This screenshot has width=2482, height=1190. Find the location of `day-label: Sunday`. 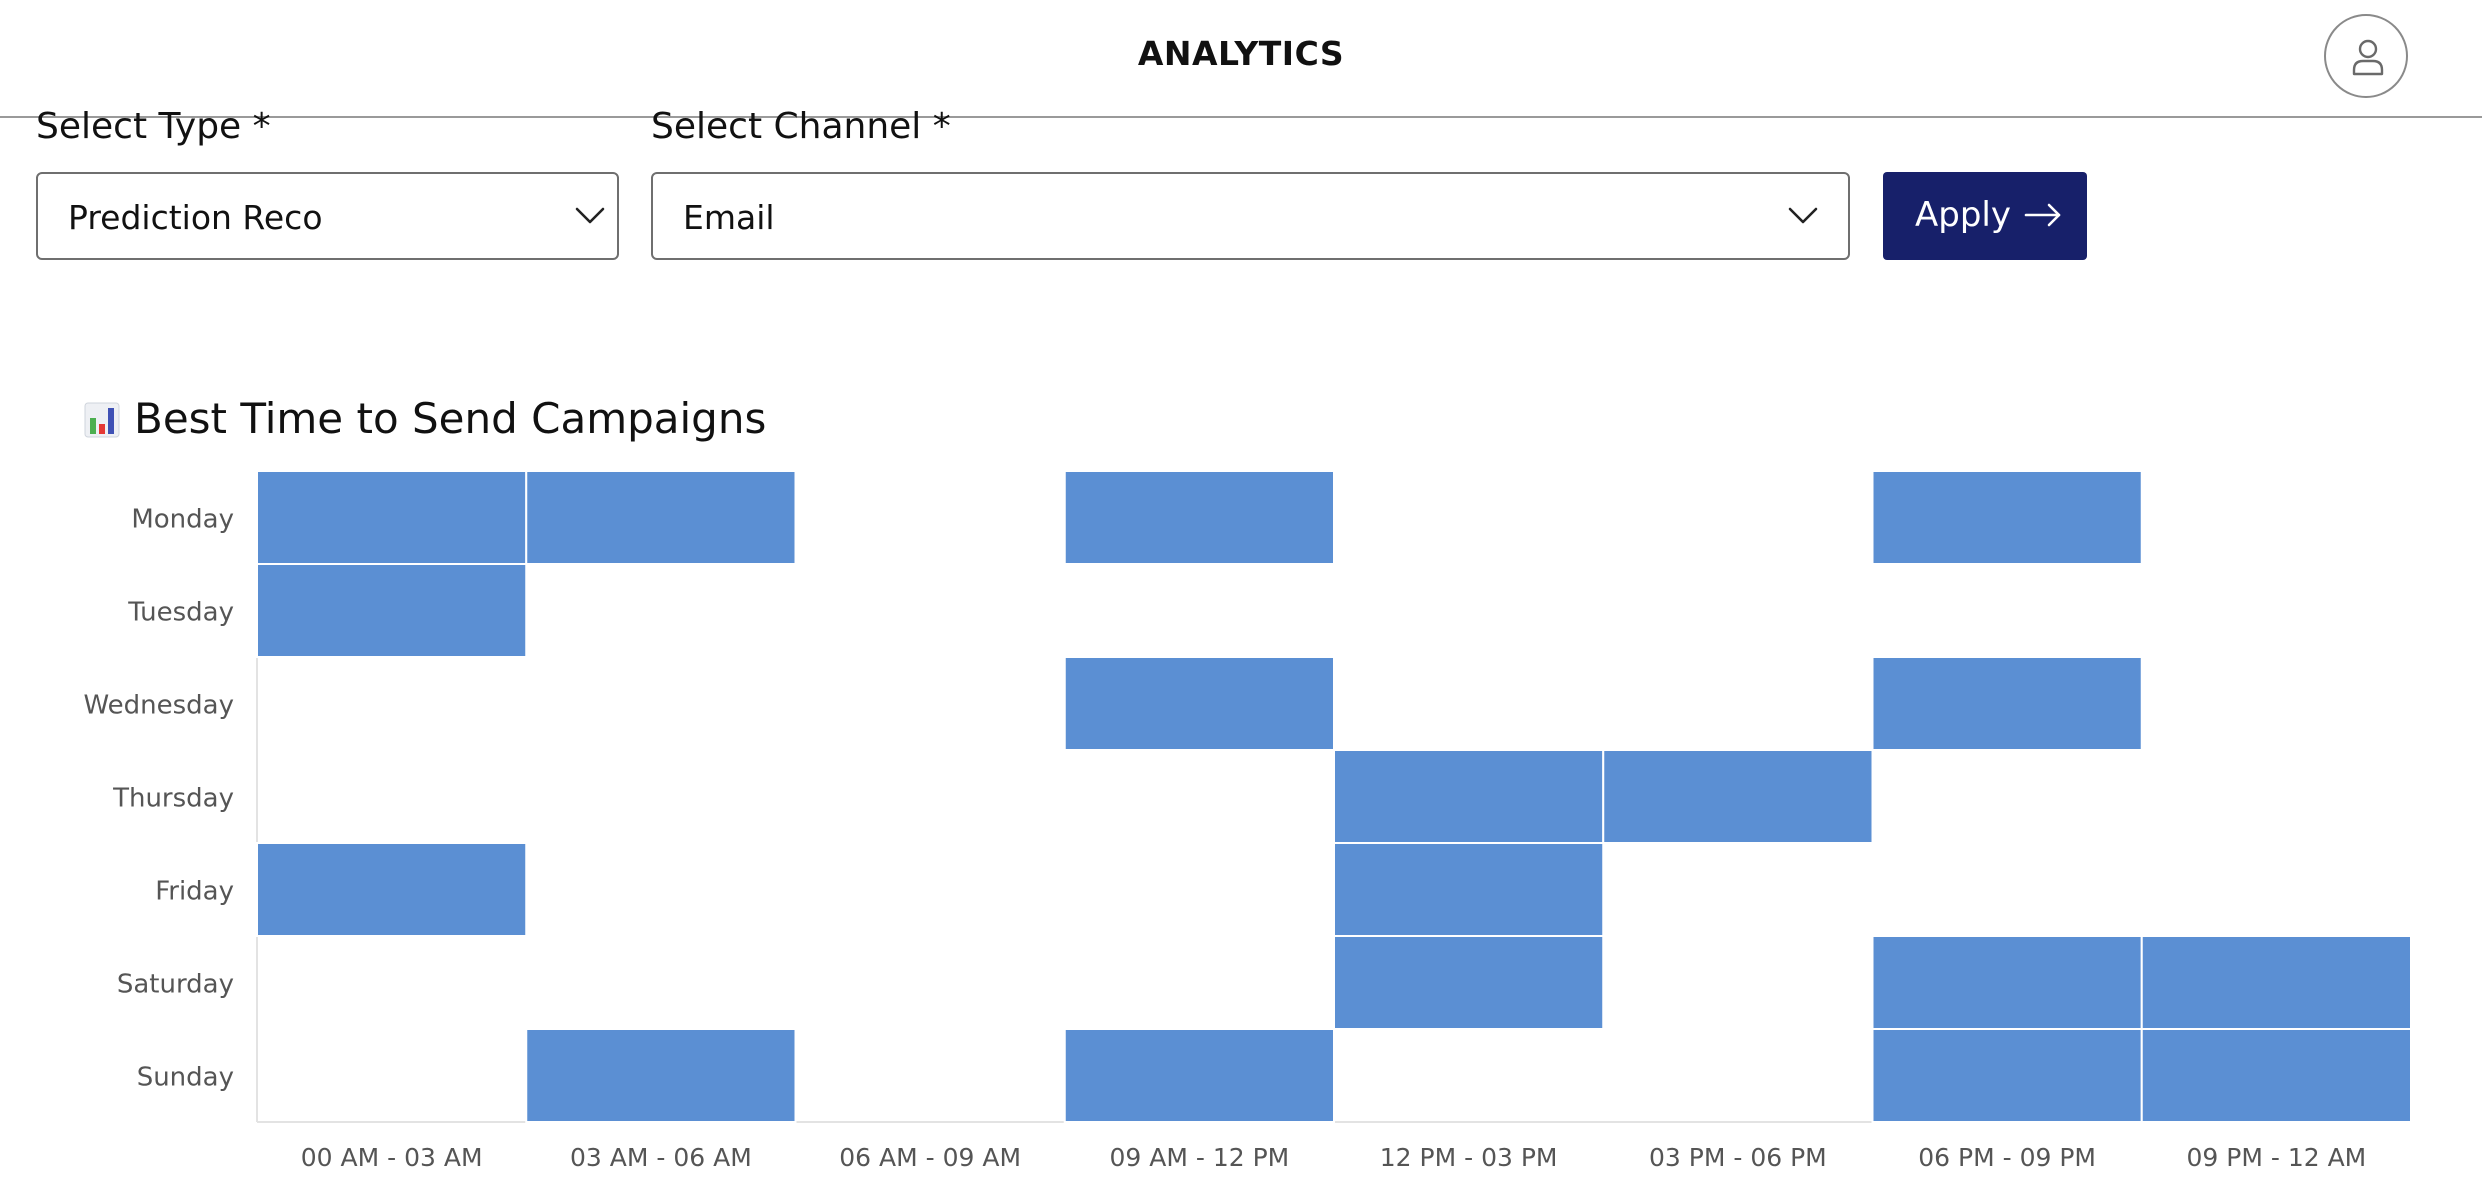

day-label: Sunday is located at coordinates (185, 1078).